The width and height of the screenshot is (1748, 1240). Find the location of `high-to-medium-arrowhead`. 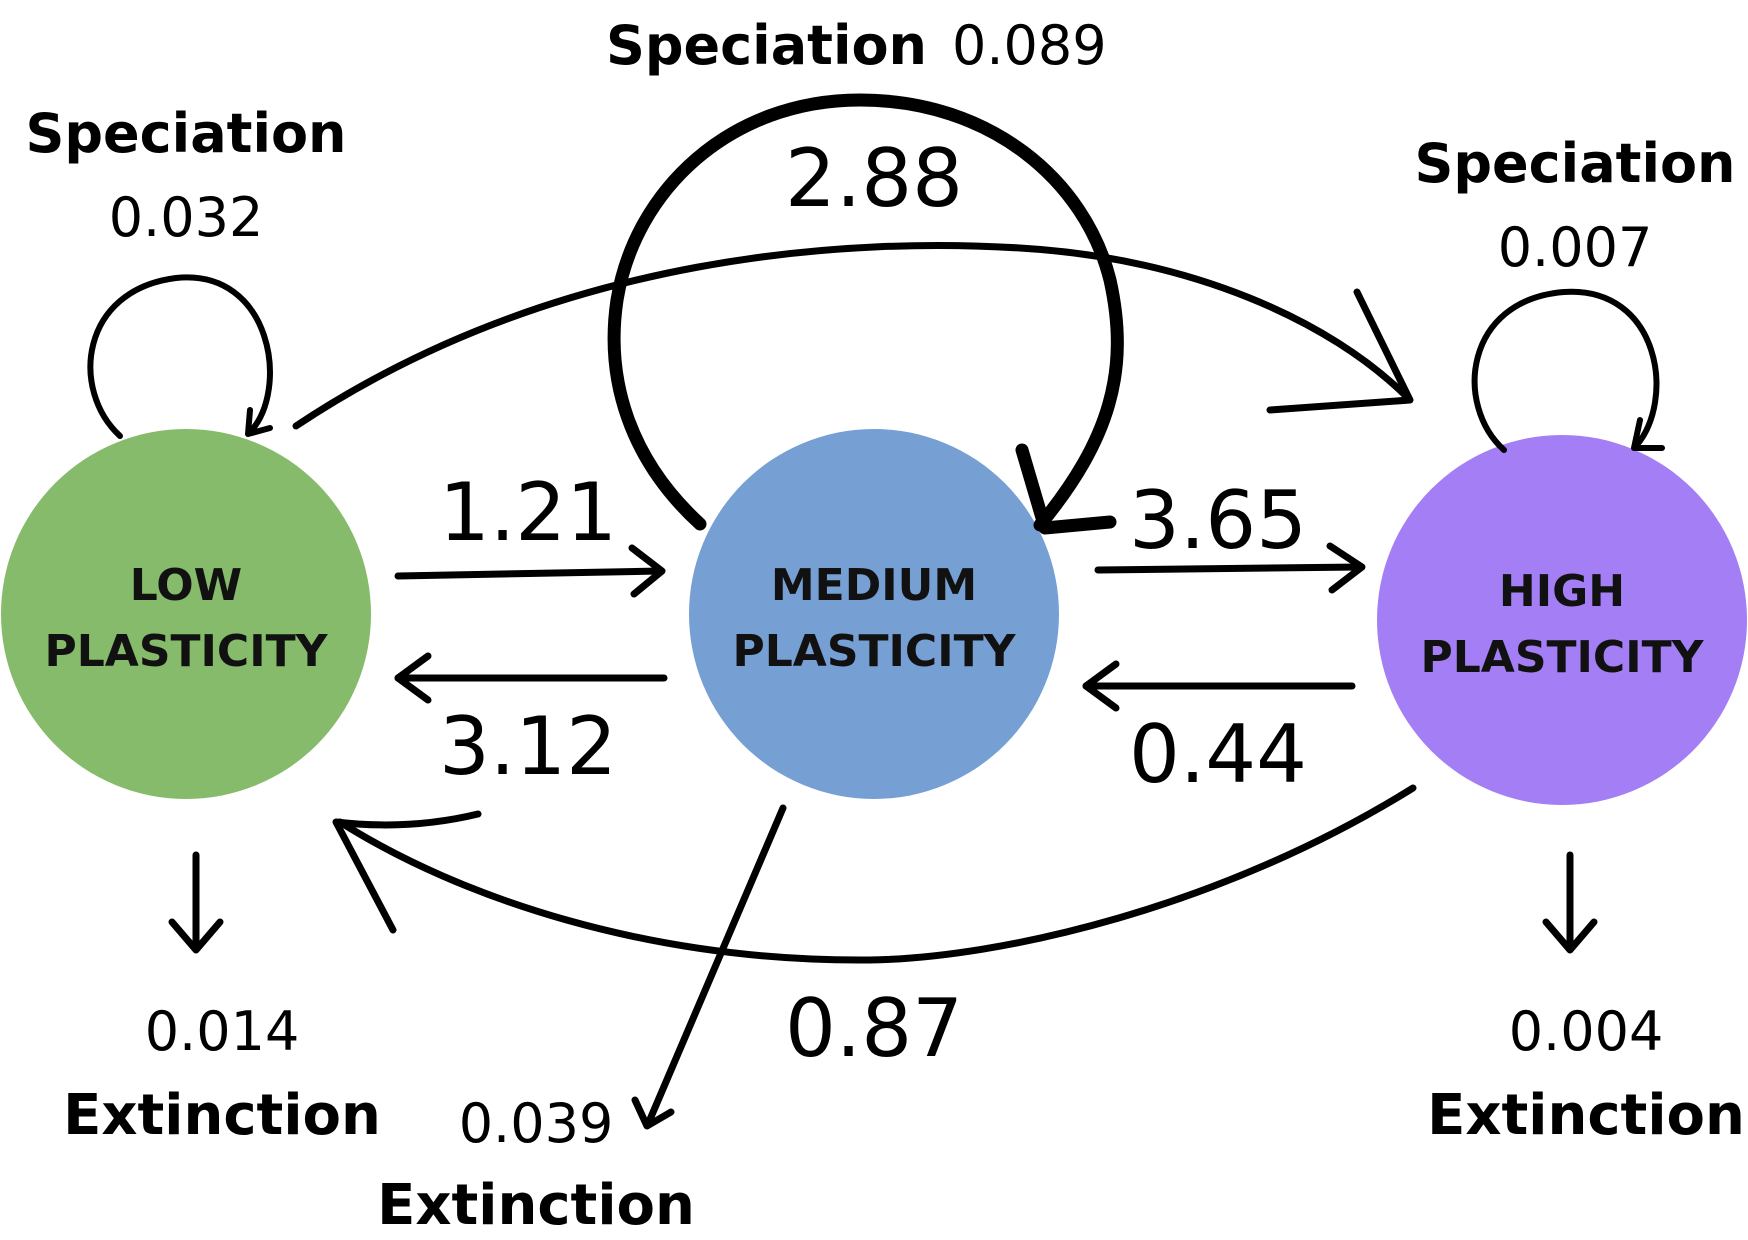

high-to-medium-arrowhead is located at coordinates (1101, 686).